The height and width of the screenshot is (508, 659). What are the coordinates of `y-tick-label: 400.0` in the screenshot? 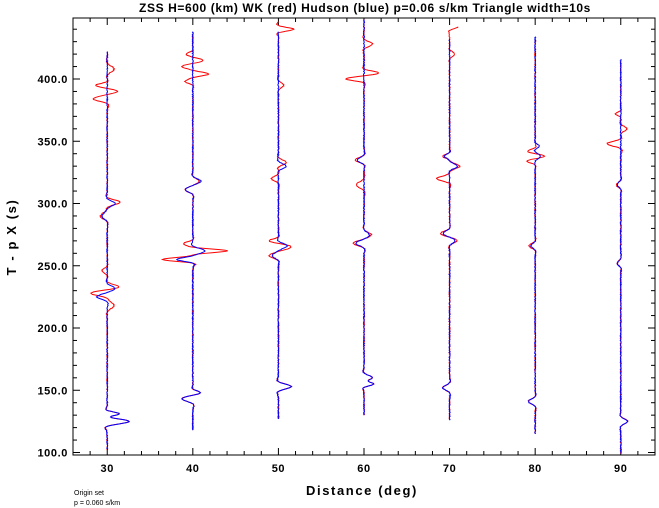 It's located at (52, 80).